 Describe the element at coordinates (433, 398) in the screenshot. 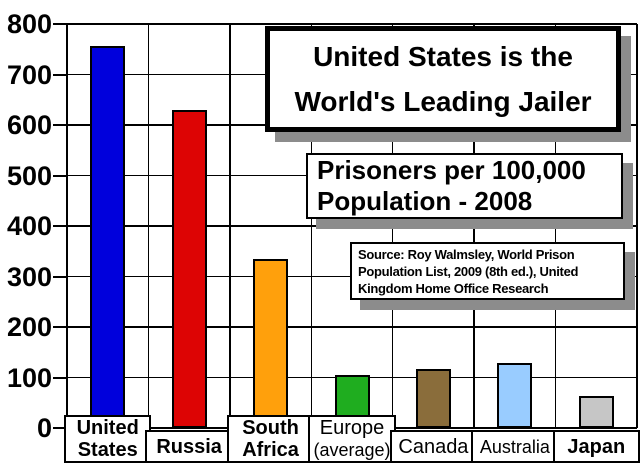

I see `bar-canada` at that location.